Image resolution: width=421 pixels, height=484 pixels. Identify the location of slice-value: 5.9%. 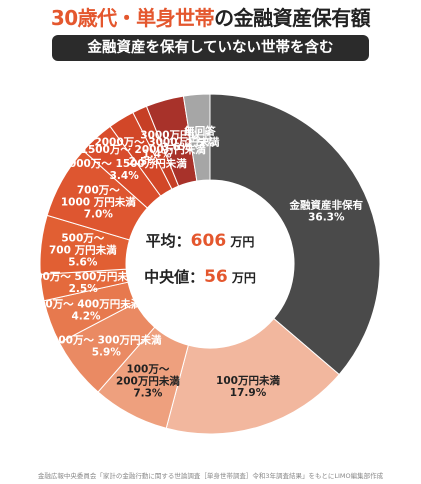
(107, 353).